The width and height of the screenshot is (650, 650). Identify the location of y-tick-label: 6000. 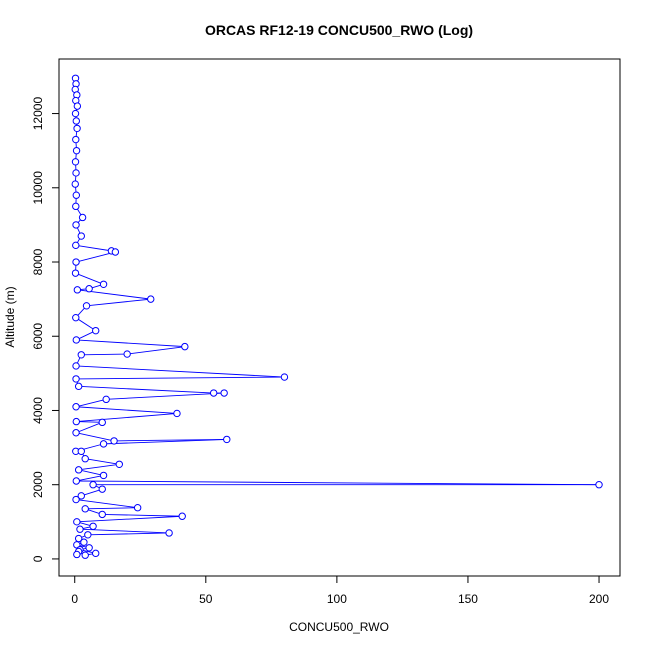
(38, 336).